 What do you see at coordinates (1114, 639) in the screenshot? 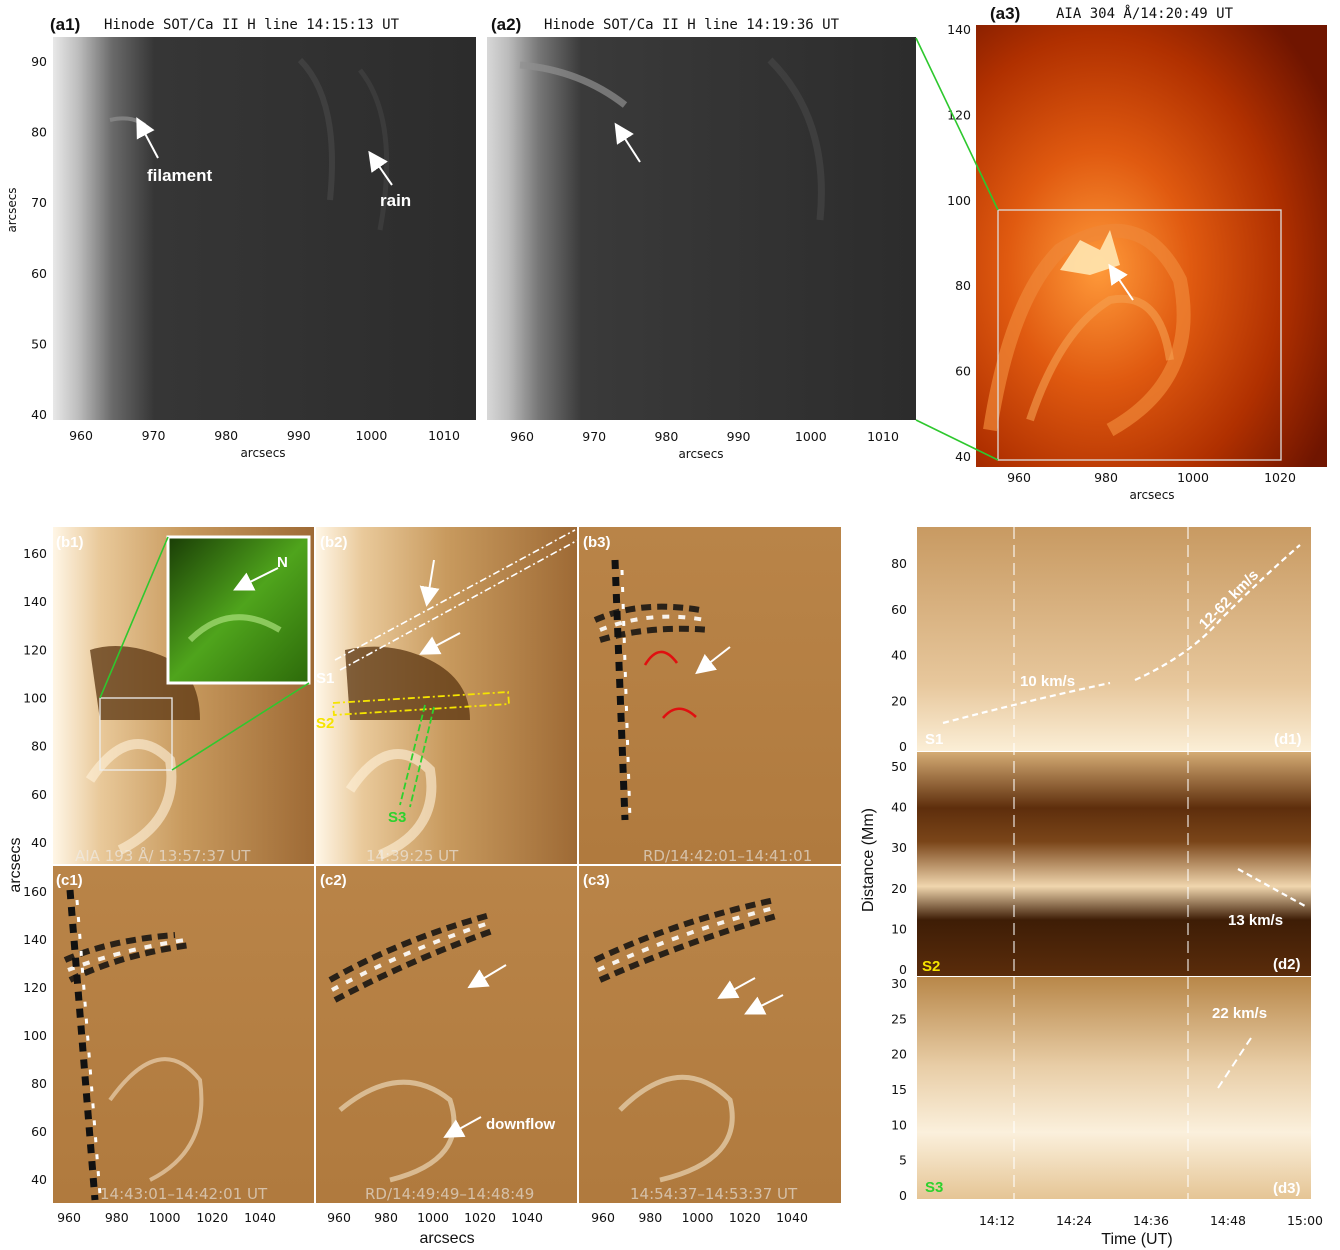
I see `panel-d1: 10 km/s 12-62 km/s S1 (d1)` at bounding box center [1114, 639].